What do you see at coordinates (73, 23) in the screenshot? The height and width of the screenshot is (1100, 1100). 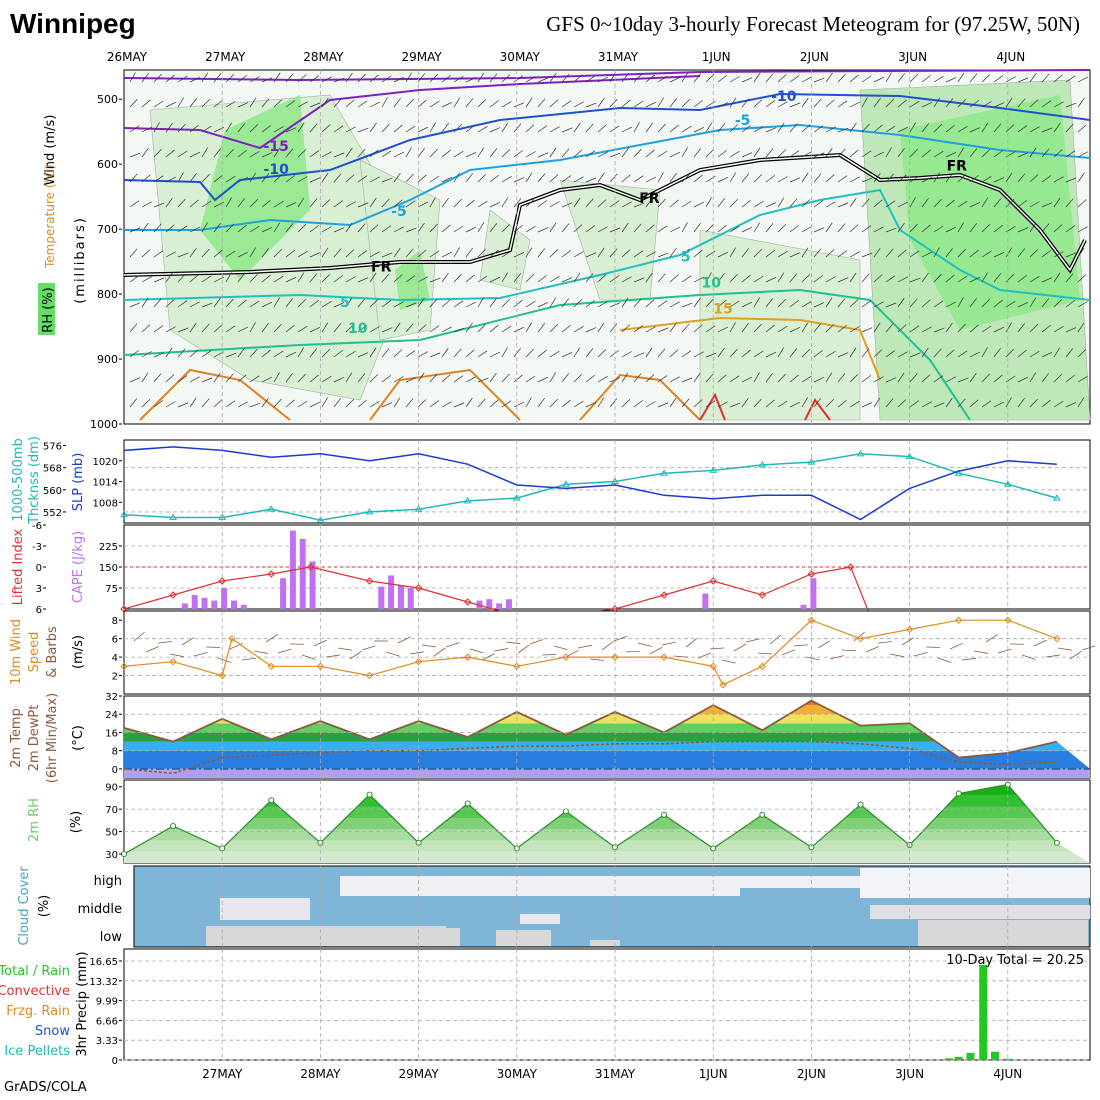 I see `location-title: Winnipeg` at bounding box center [73, 23].